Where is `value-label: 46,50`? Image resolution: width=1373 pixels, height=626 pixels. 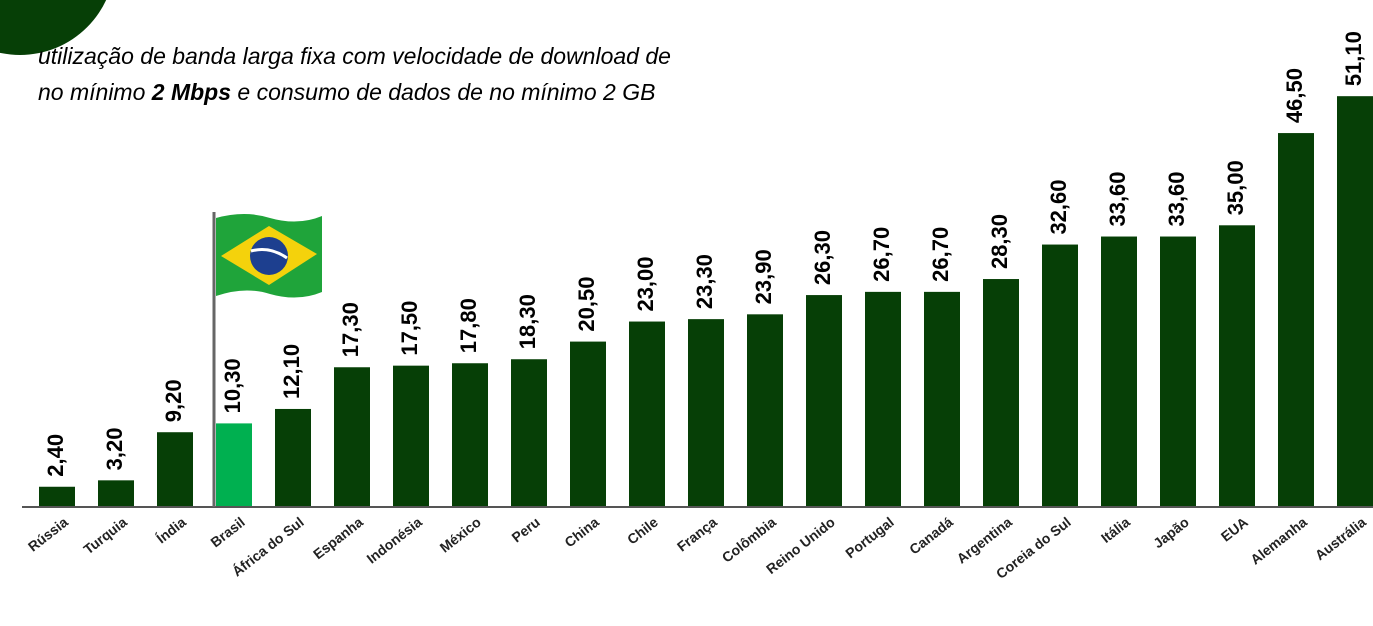
value-label: 46,50 is located at coordinates (1294, 95).